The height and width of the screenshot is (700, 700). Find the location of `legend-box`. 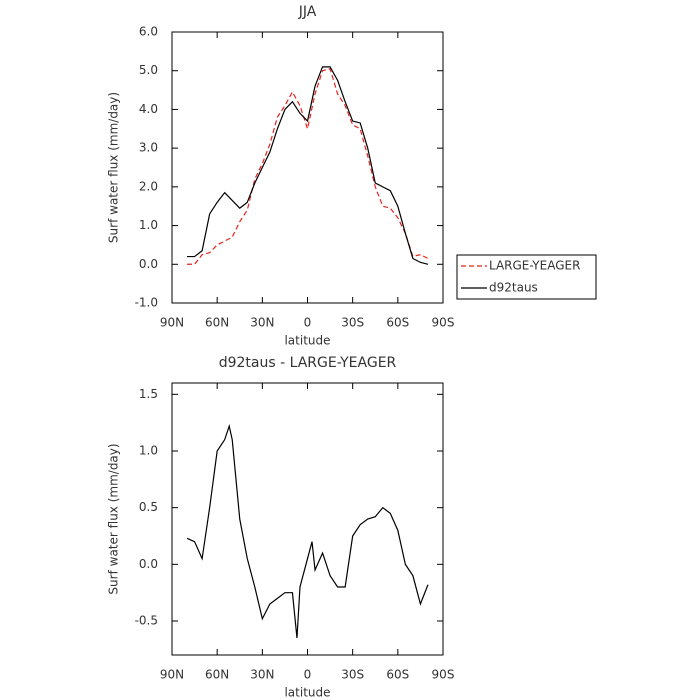

legend-box is located at coordinates (526, 277).